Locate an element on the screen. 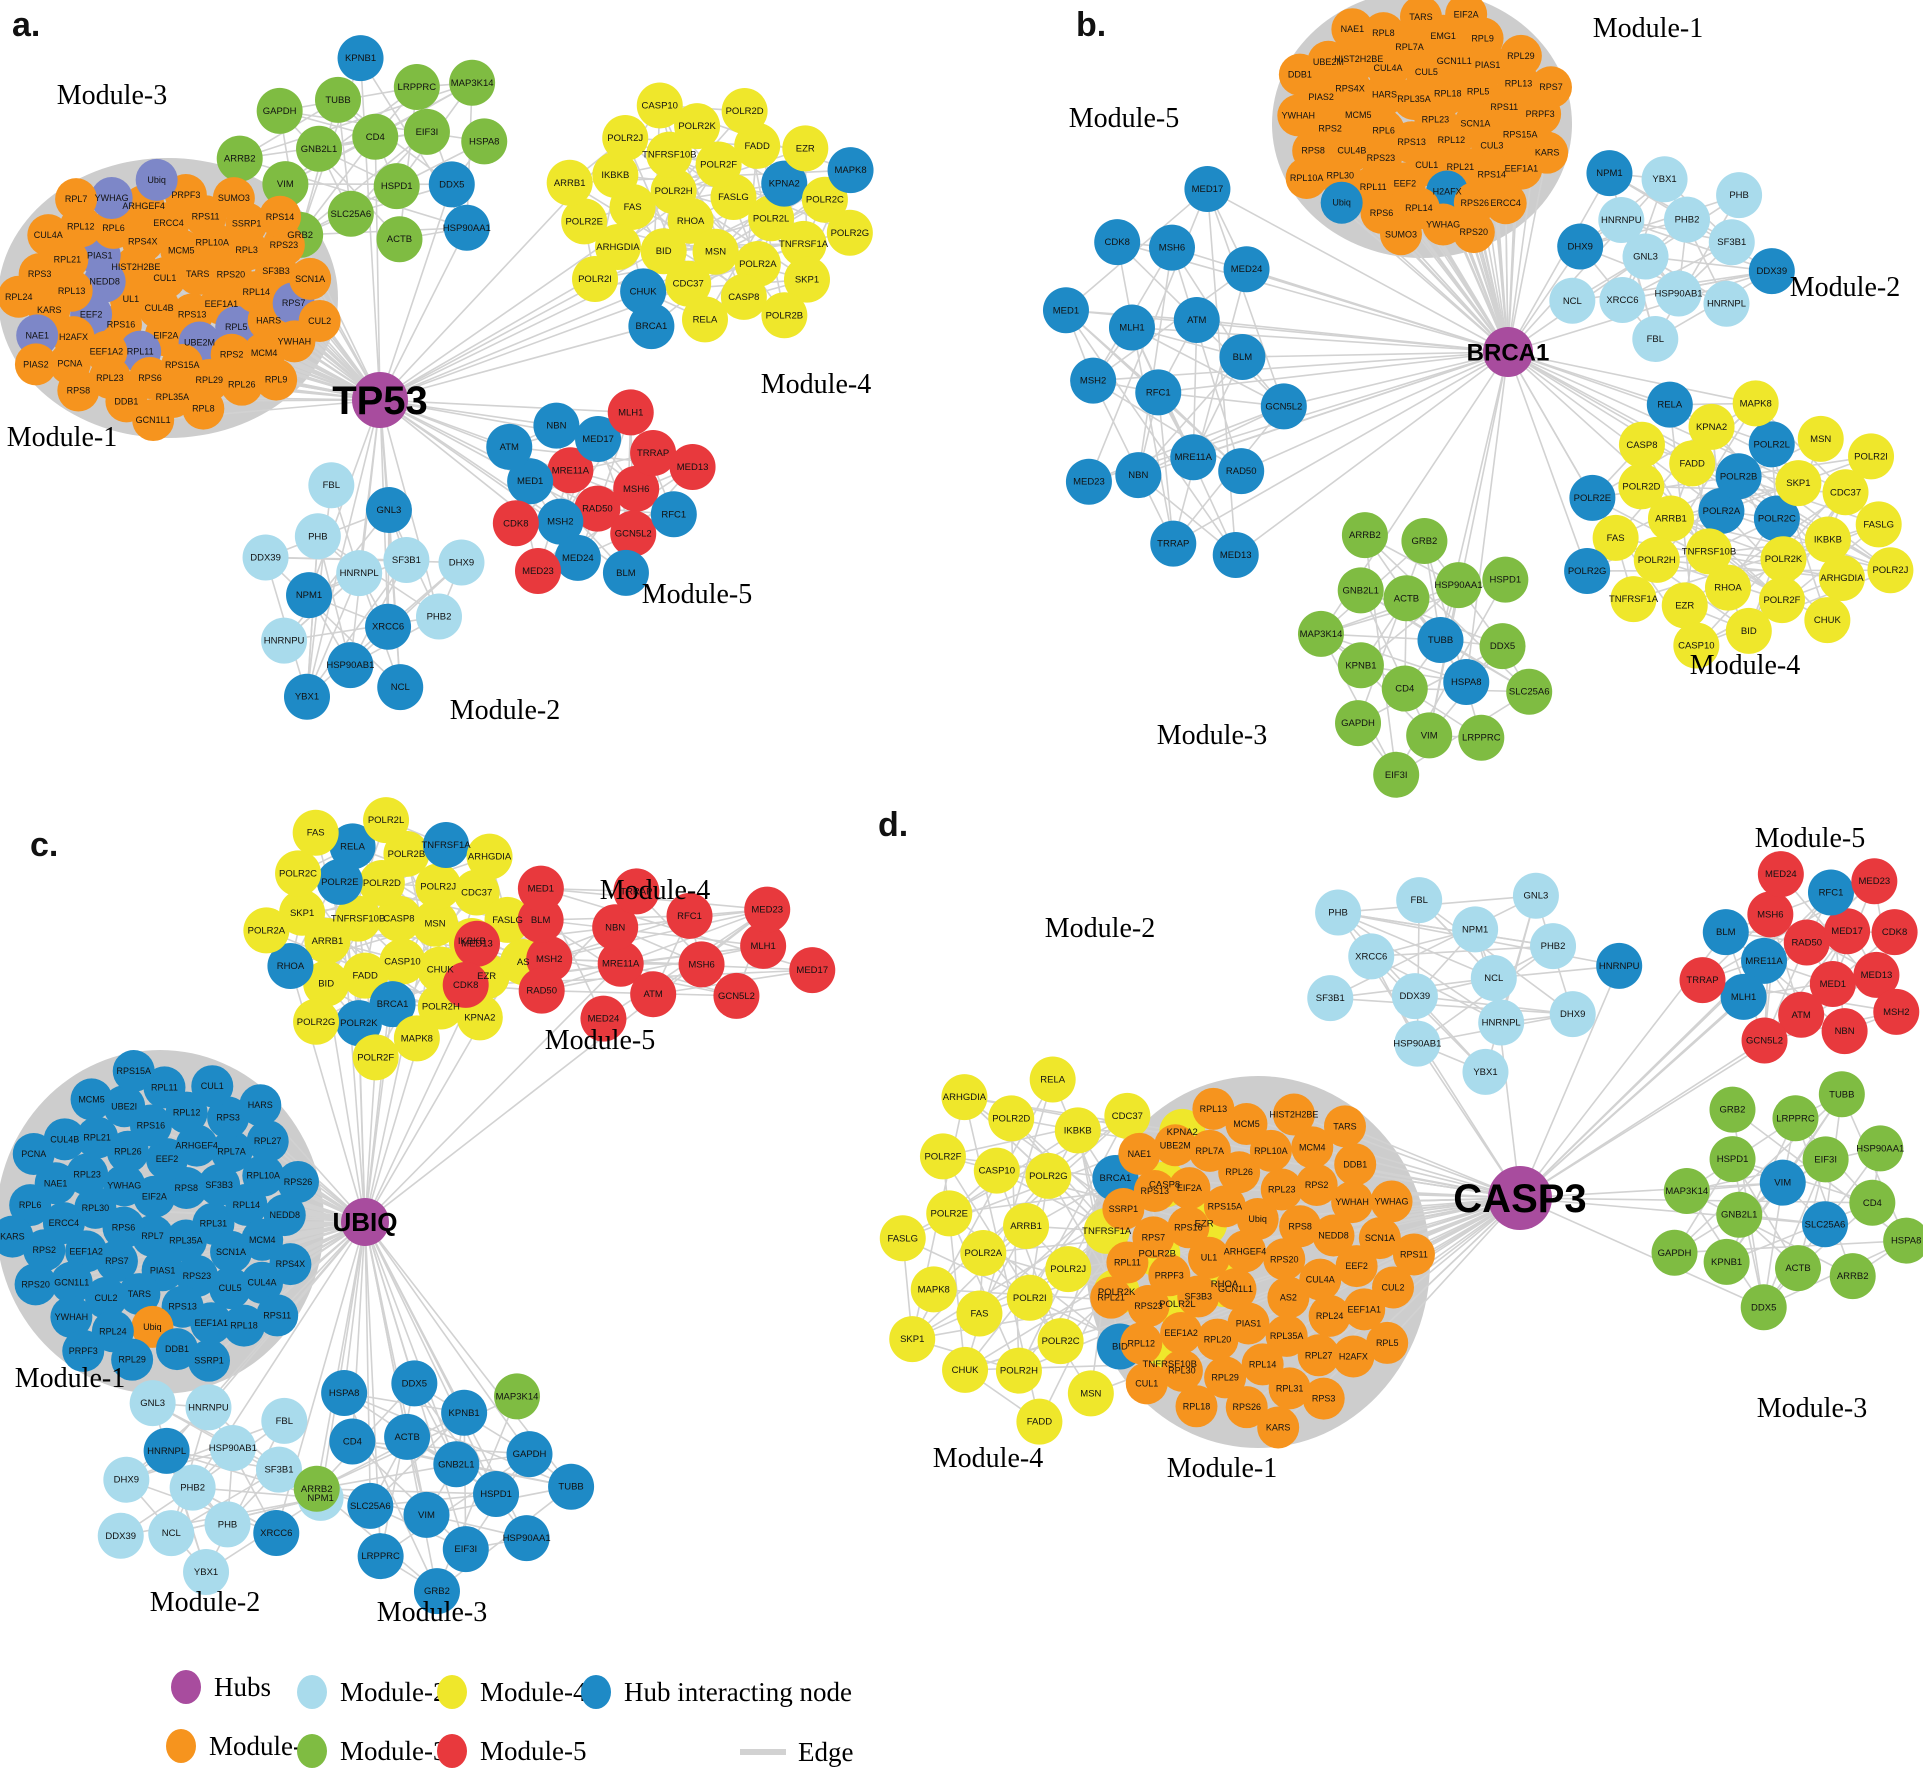  node-CUL2 is located at coordinates (1393, 1287).